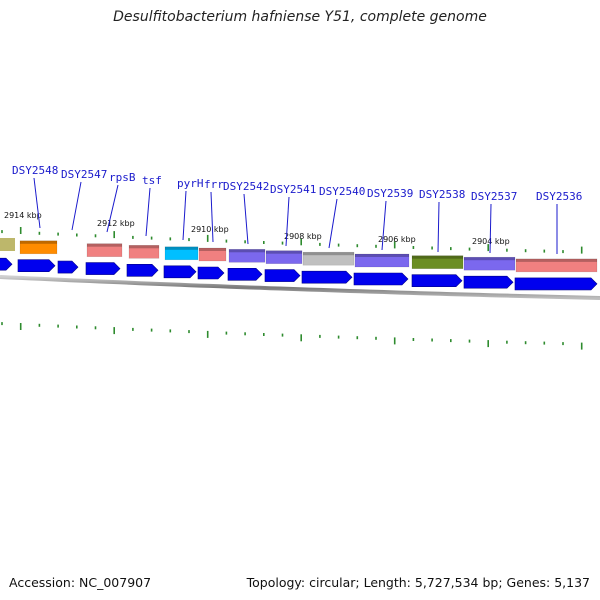 Image resolution: width=600 pixels, height=600 pixels. What do you see at coordinates (303, 236) in the screenshot?
I see `kbp-label: 2908 kbp` at bounding box center [303, 236].